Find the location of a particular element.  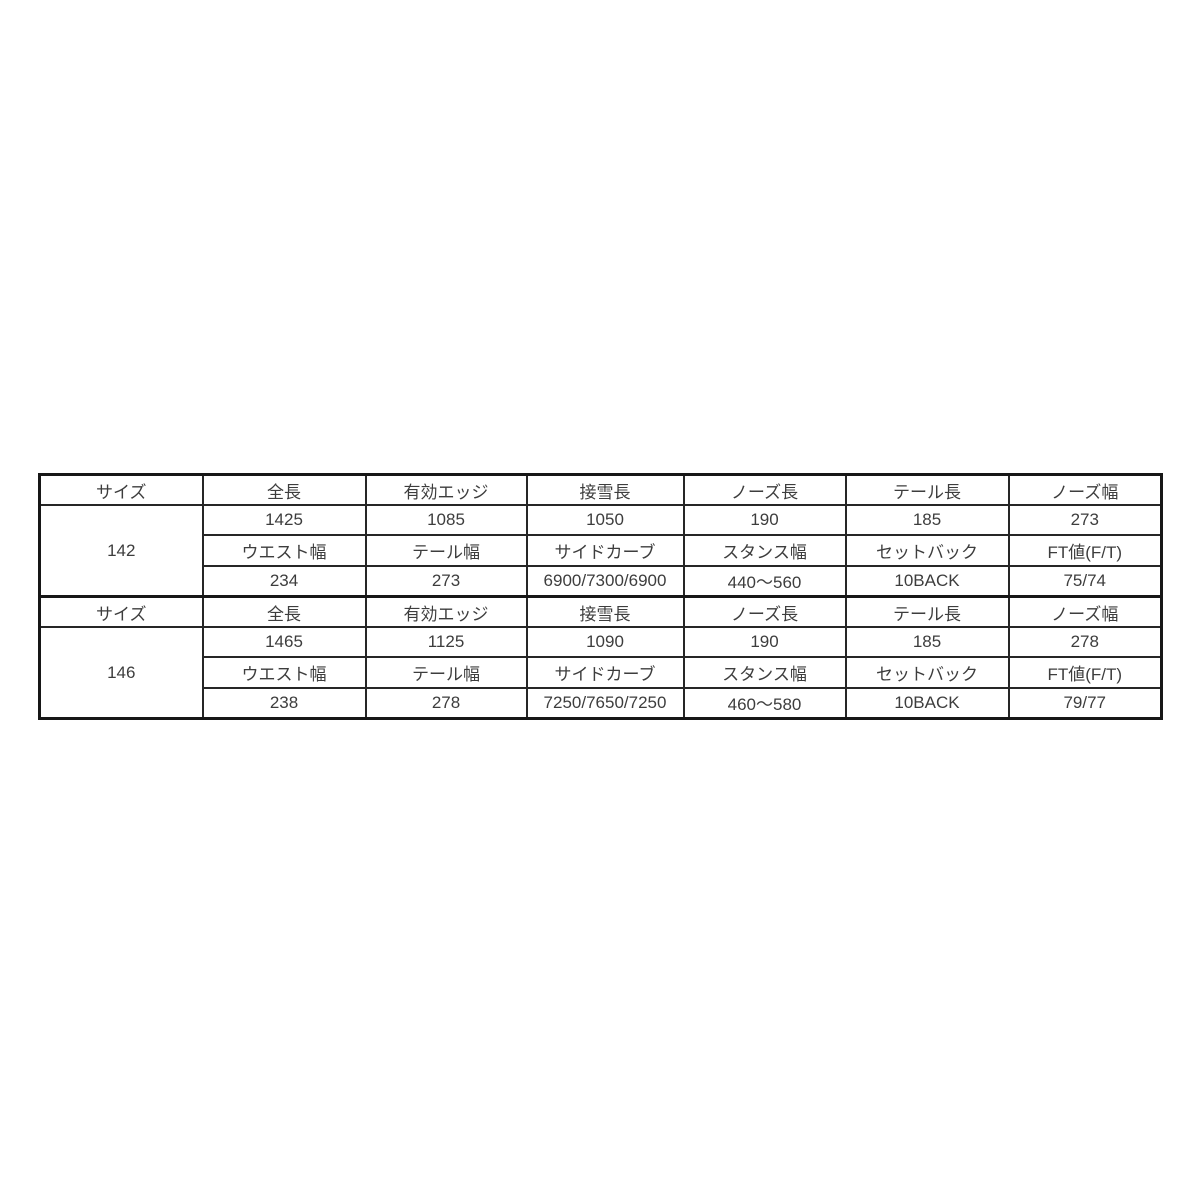

table-row-values1-142: 142 1425 1085 1050 190 185 273 is located at coordinates (600, 551).